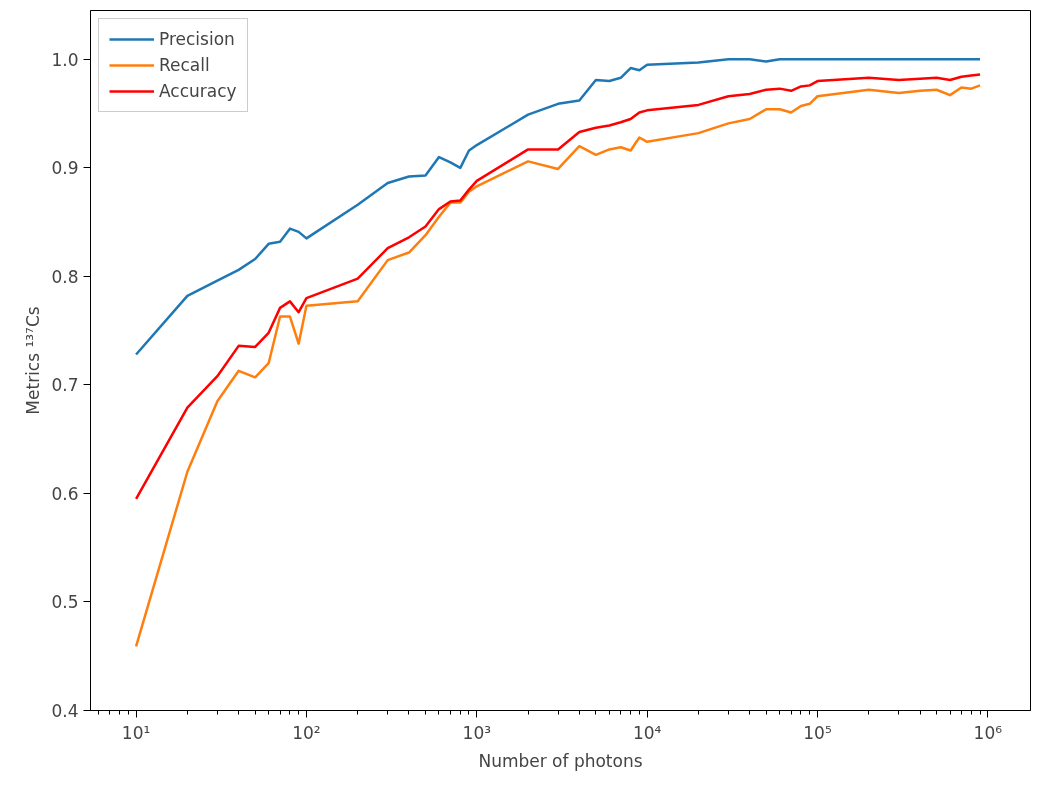 The width and height of the screenshot is (1052, 786). Describe the element at coordinates (184, 65) in the screenshot. I see `legend-label: Recall` at that location.